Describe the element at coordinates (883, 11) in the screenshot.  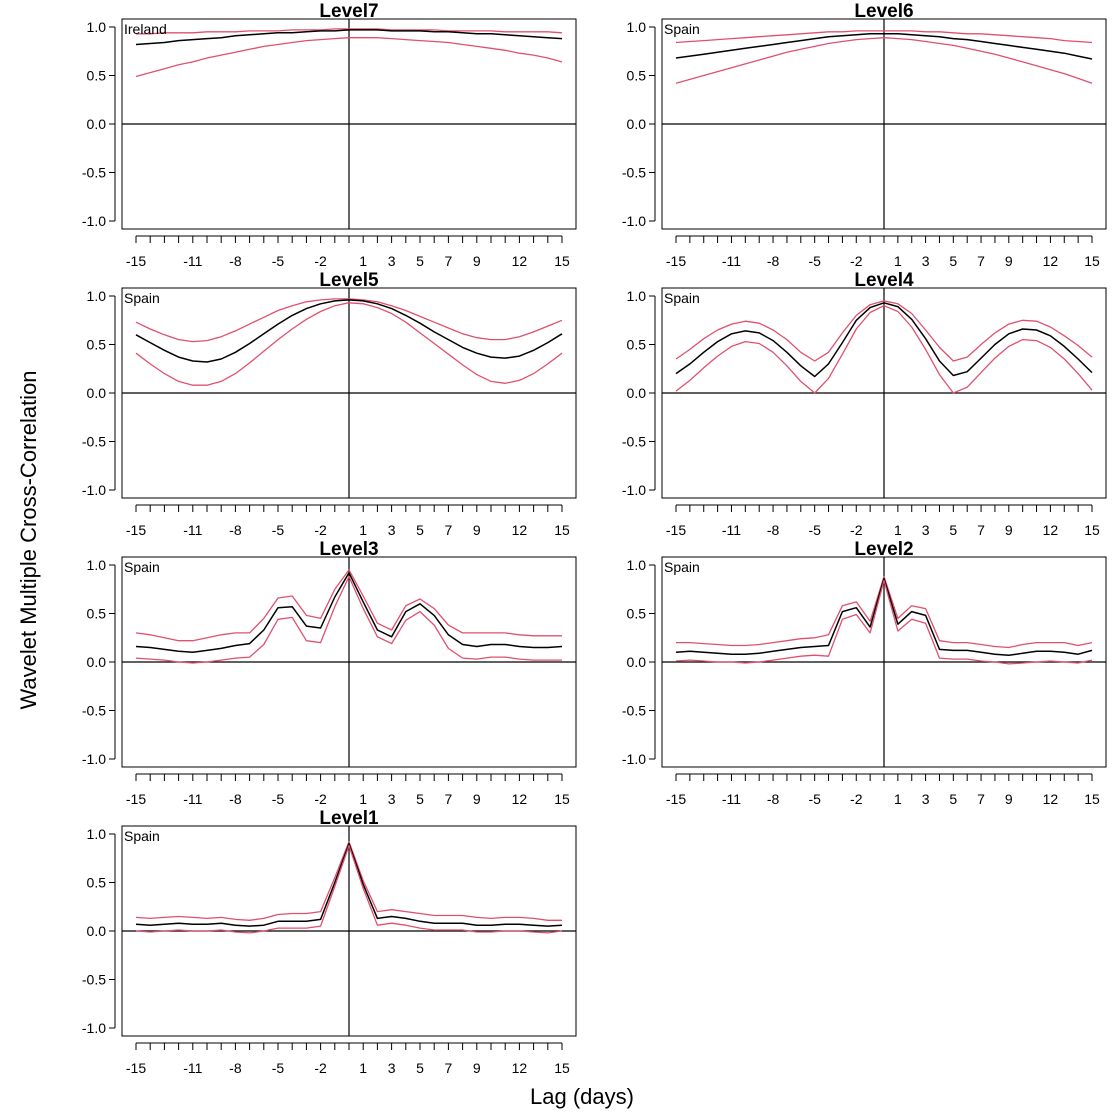
I see `panel-title: Level6` at that location.